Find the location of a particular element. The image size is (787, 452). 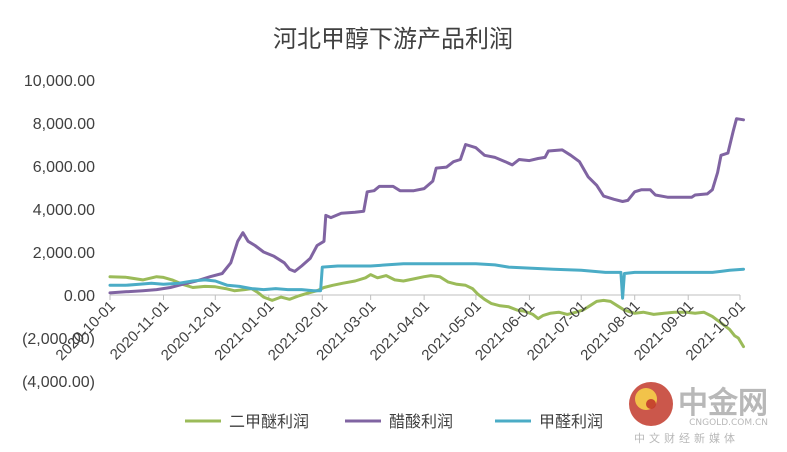

chart-title: 河北甲醇下游产品利润 is located at coordinates (393, 39).